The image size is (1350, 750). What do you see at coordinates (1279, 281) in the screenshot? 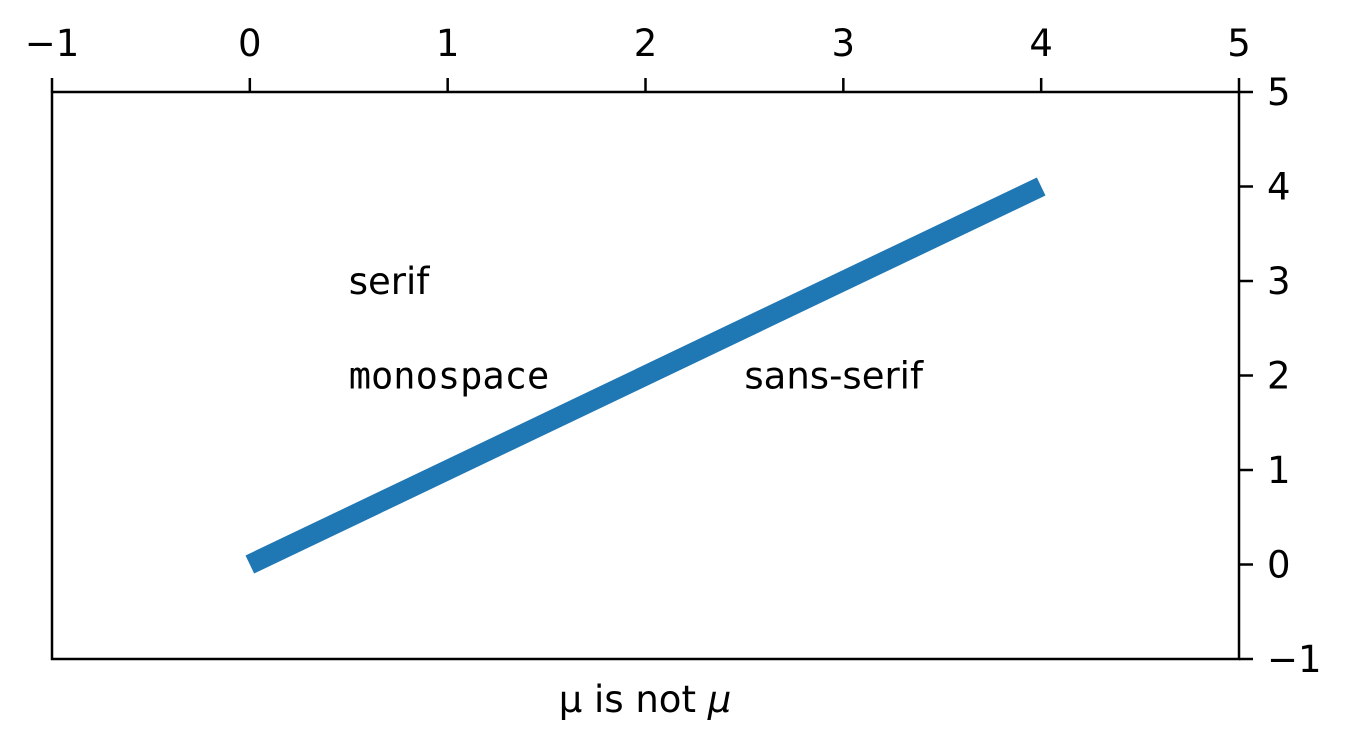
I see `y-tick-label: 3` at bounding box center [1279, 281].